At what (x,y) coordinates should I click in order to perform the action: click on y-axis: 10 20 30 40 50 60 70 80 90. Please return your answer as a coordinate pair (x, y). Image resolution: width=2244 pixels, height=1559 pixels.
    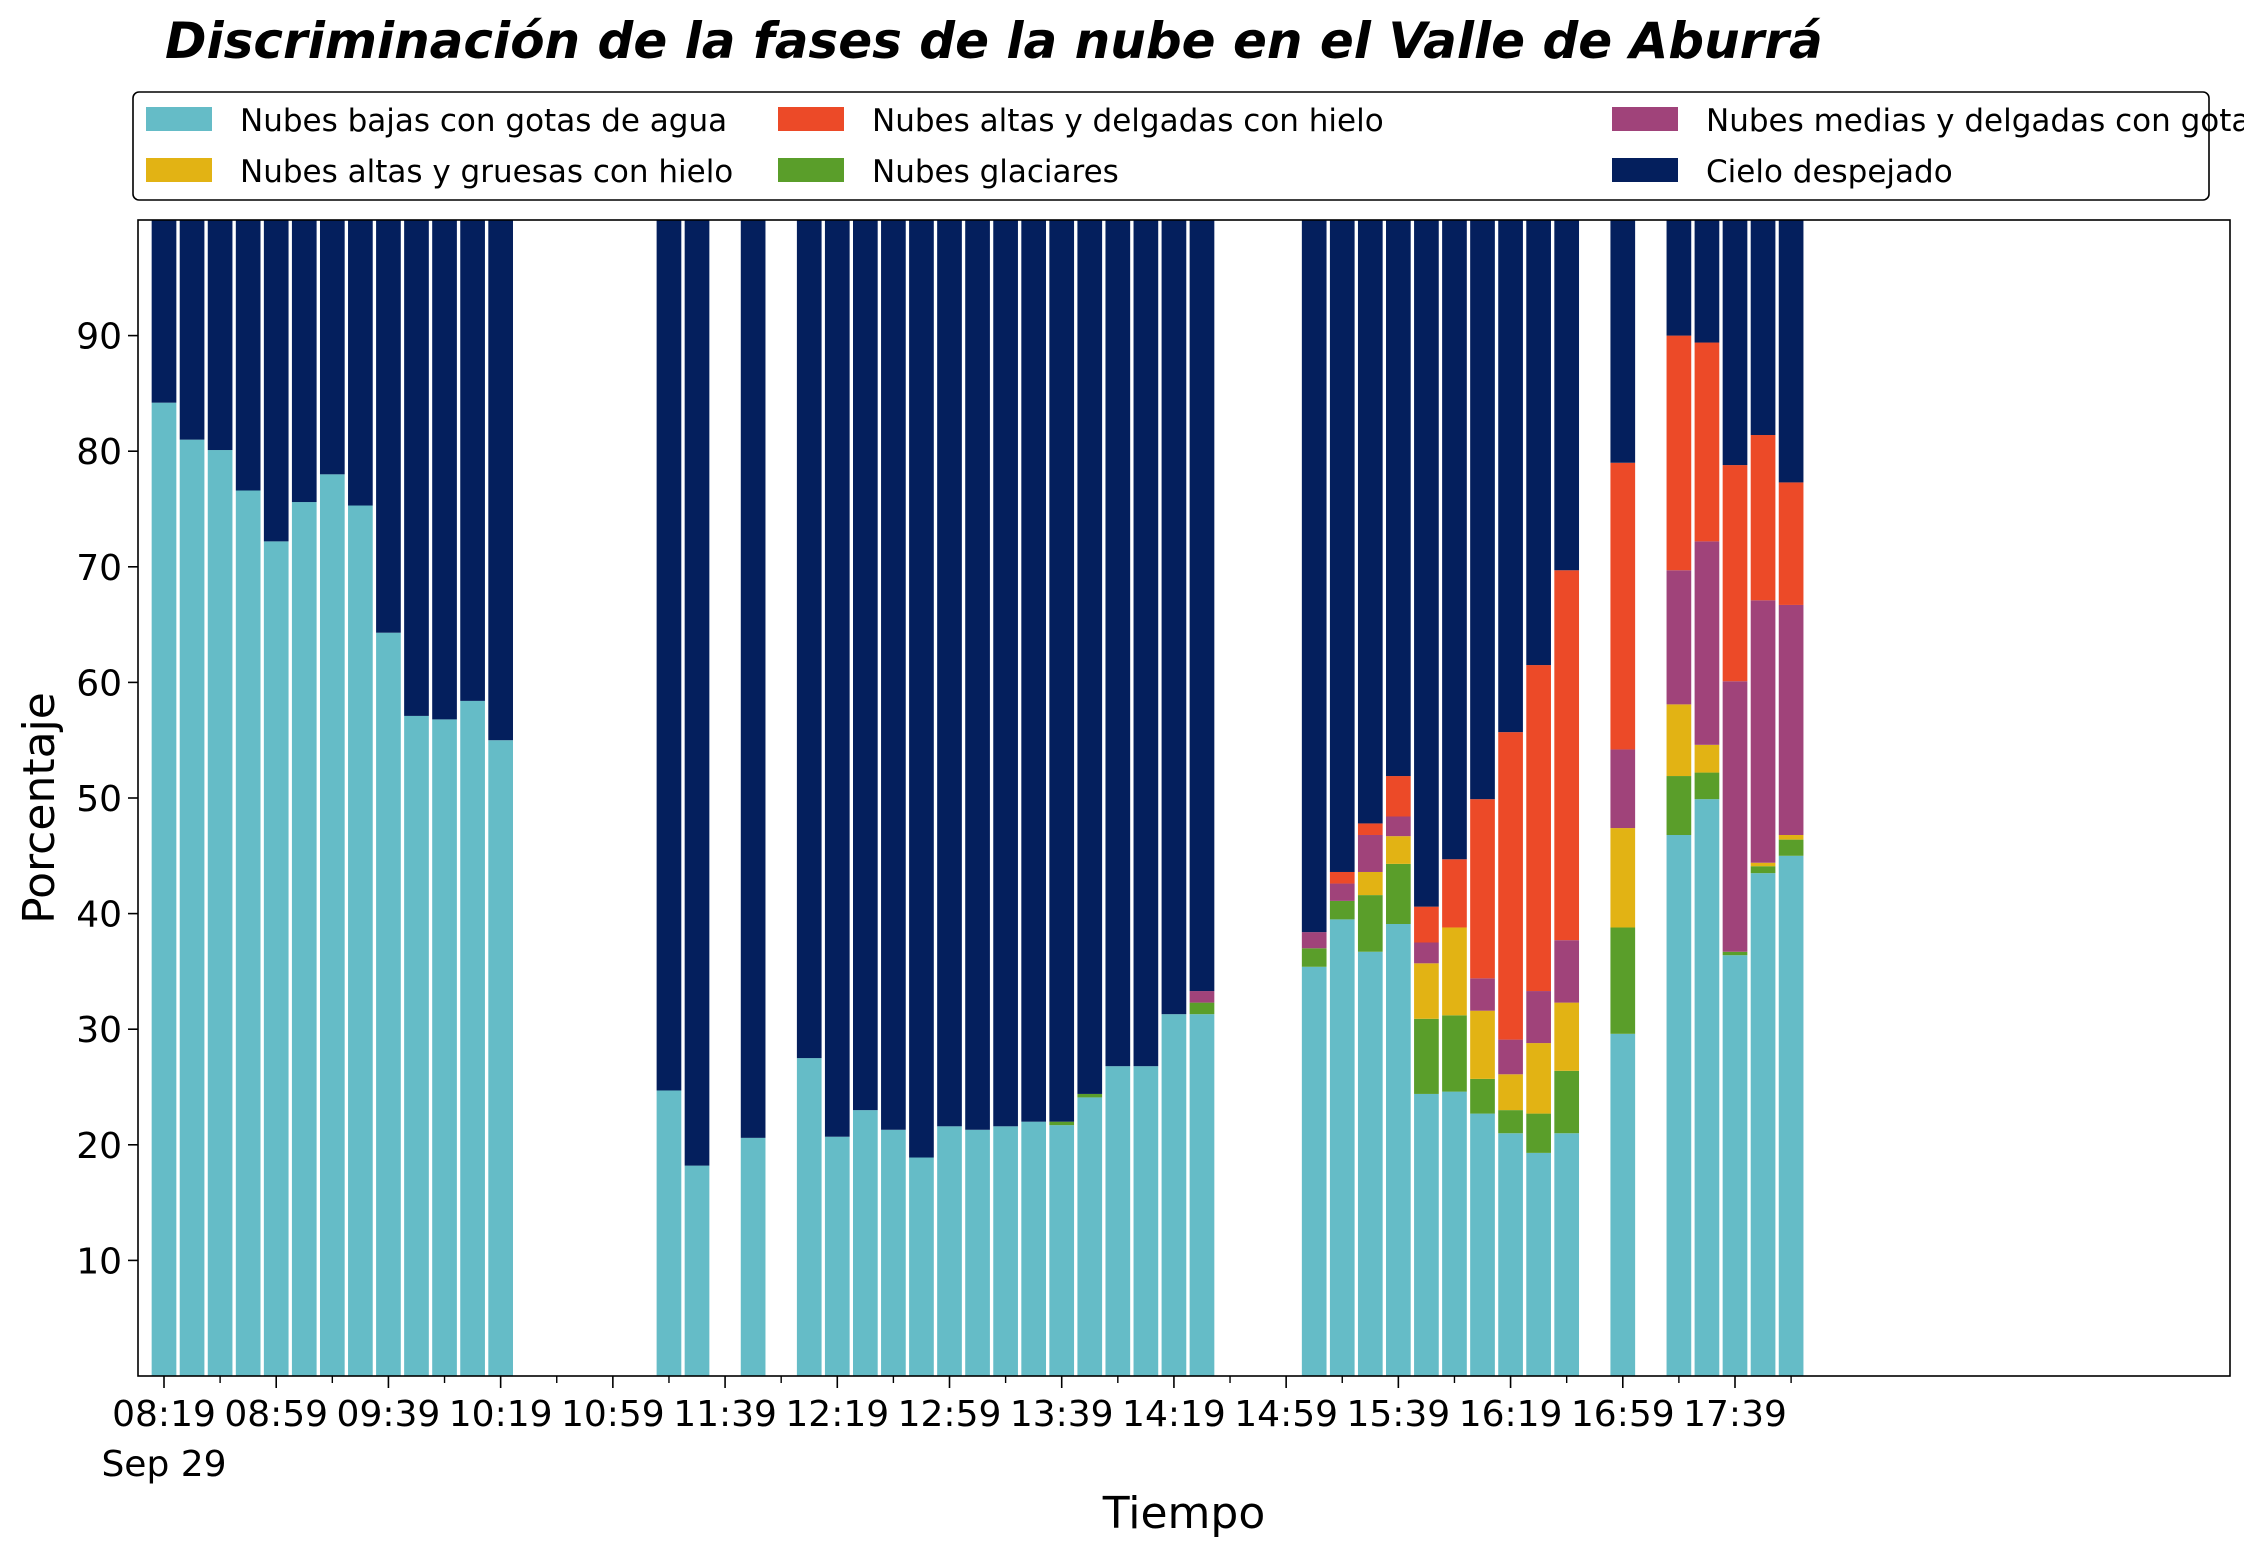
    Looking at the image, I should click on (107, 799).